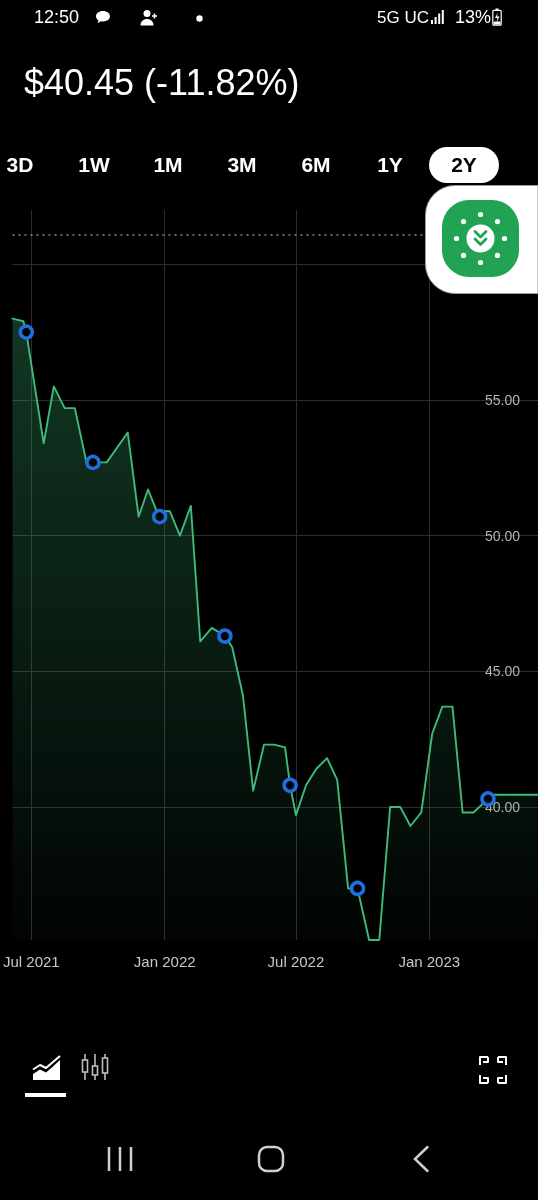 This screenshot has width=538, height=1200. I want to click on text: 3D, so click(20, 165).